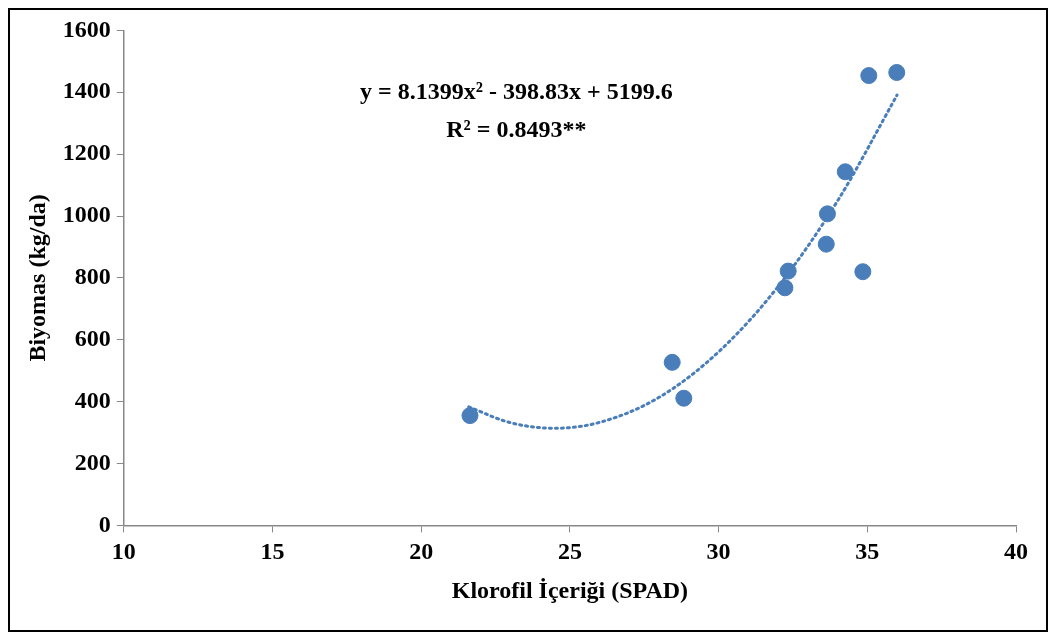  Describe the element at coordinates (123, 551) in the screenshot. I see `x-tick-label: 10` at that location.